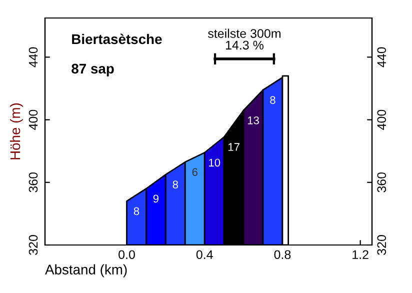 This screenshot has height=293, width=412. Describe the element at coordinates (214, 162) in the screenshot. I see `series-label: 10` at that location.